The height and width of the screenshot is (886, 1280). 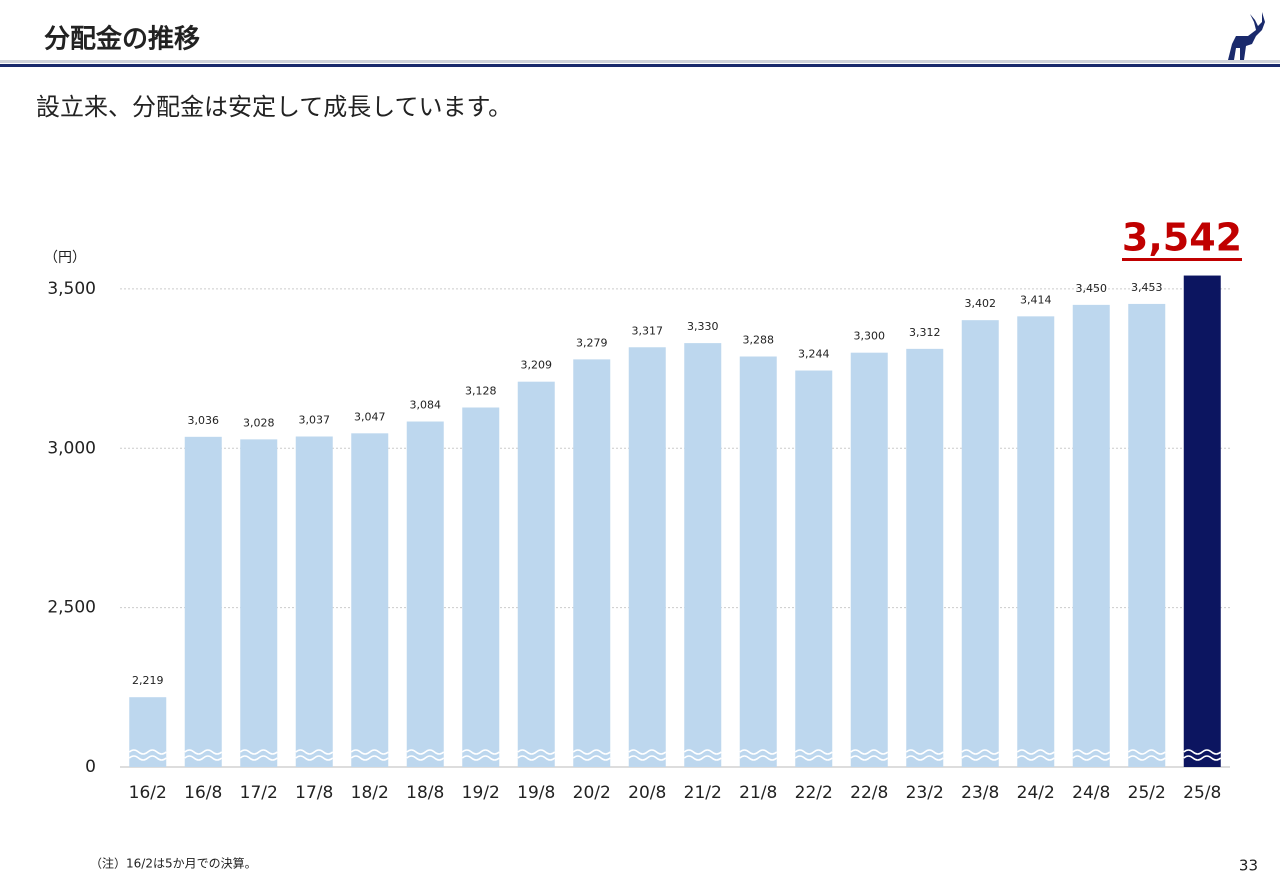 What do you see at coordinates (314, 793) in the screenshot?
I see `x-tick-label: 17/8` at bounding box center [314, 793].